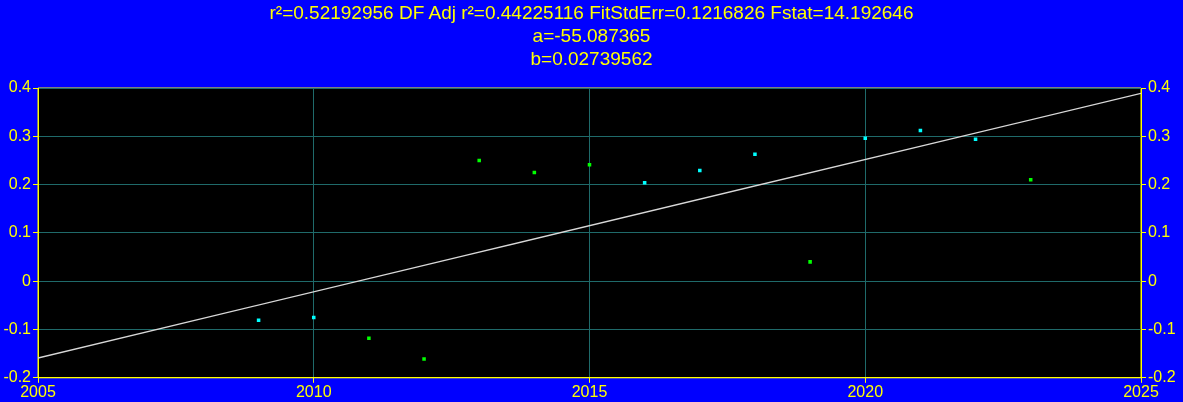 The width and height of the screenshot is (1183, 402). Describe the element at coordinates (17, 328) in the screenshot. I see `y-tick-label: -0.1` at that location.